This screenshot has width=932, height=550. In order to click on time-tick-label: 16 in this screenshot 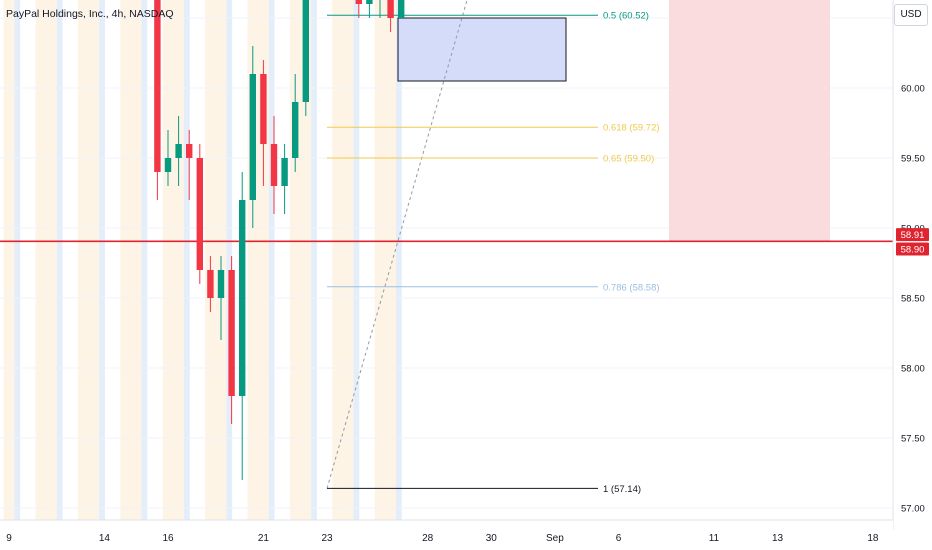, I will do `click(168, 538)`.